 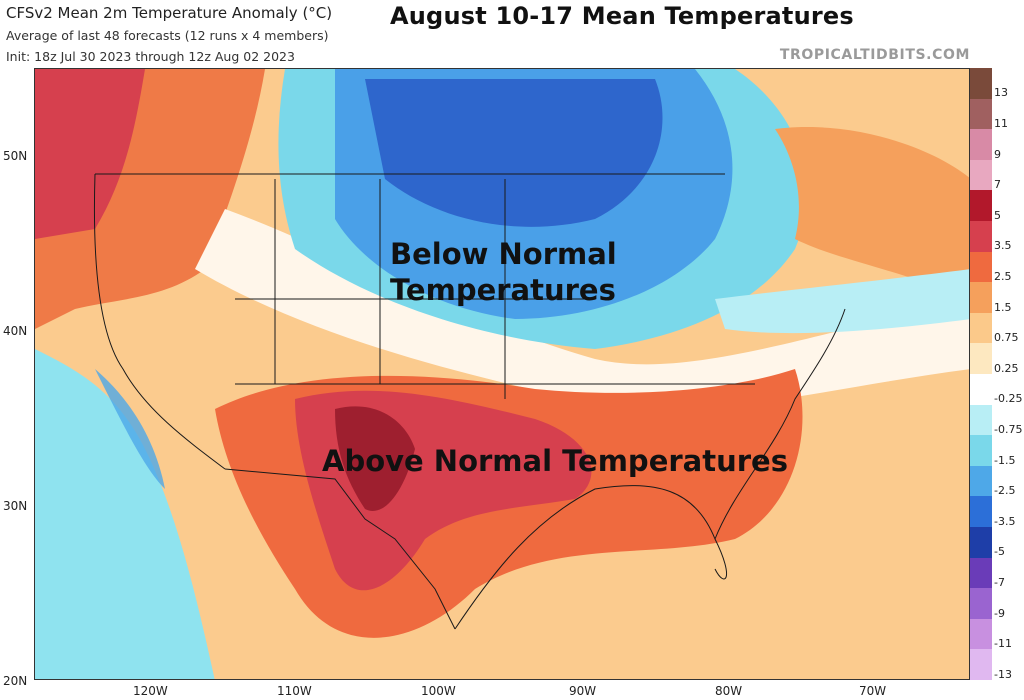 I want to click on legend-label: 1.5, so click(x=1003, y=307).